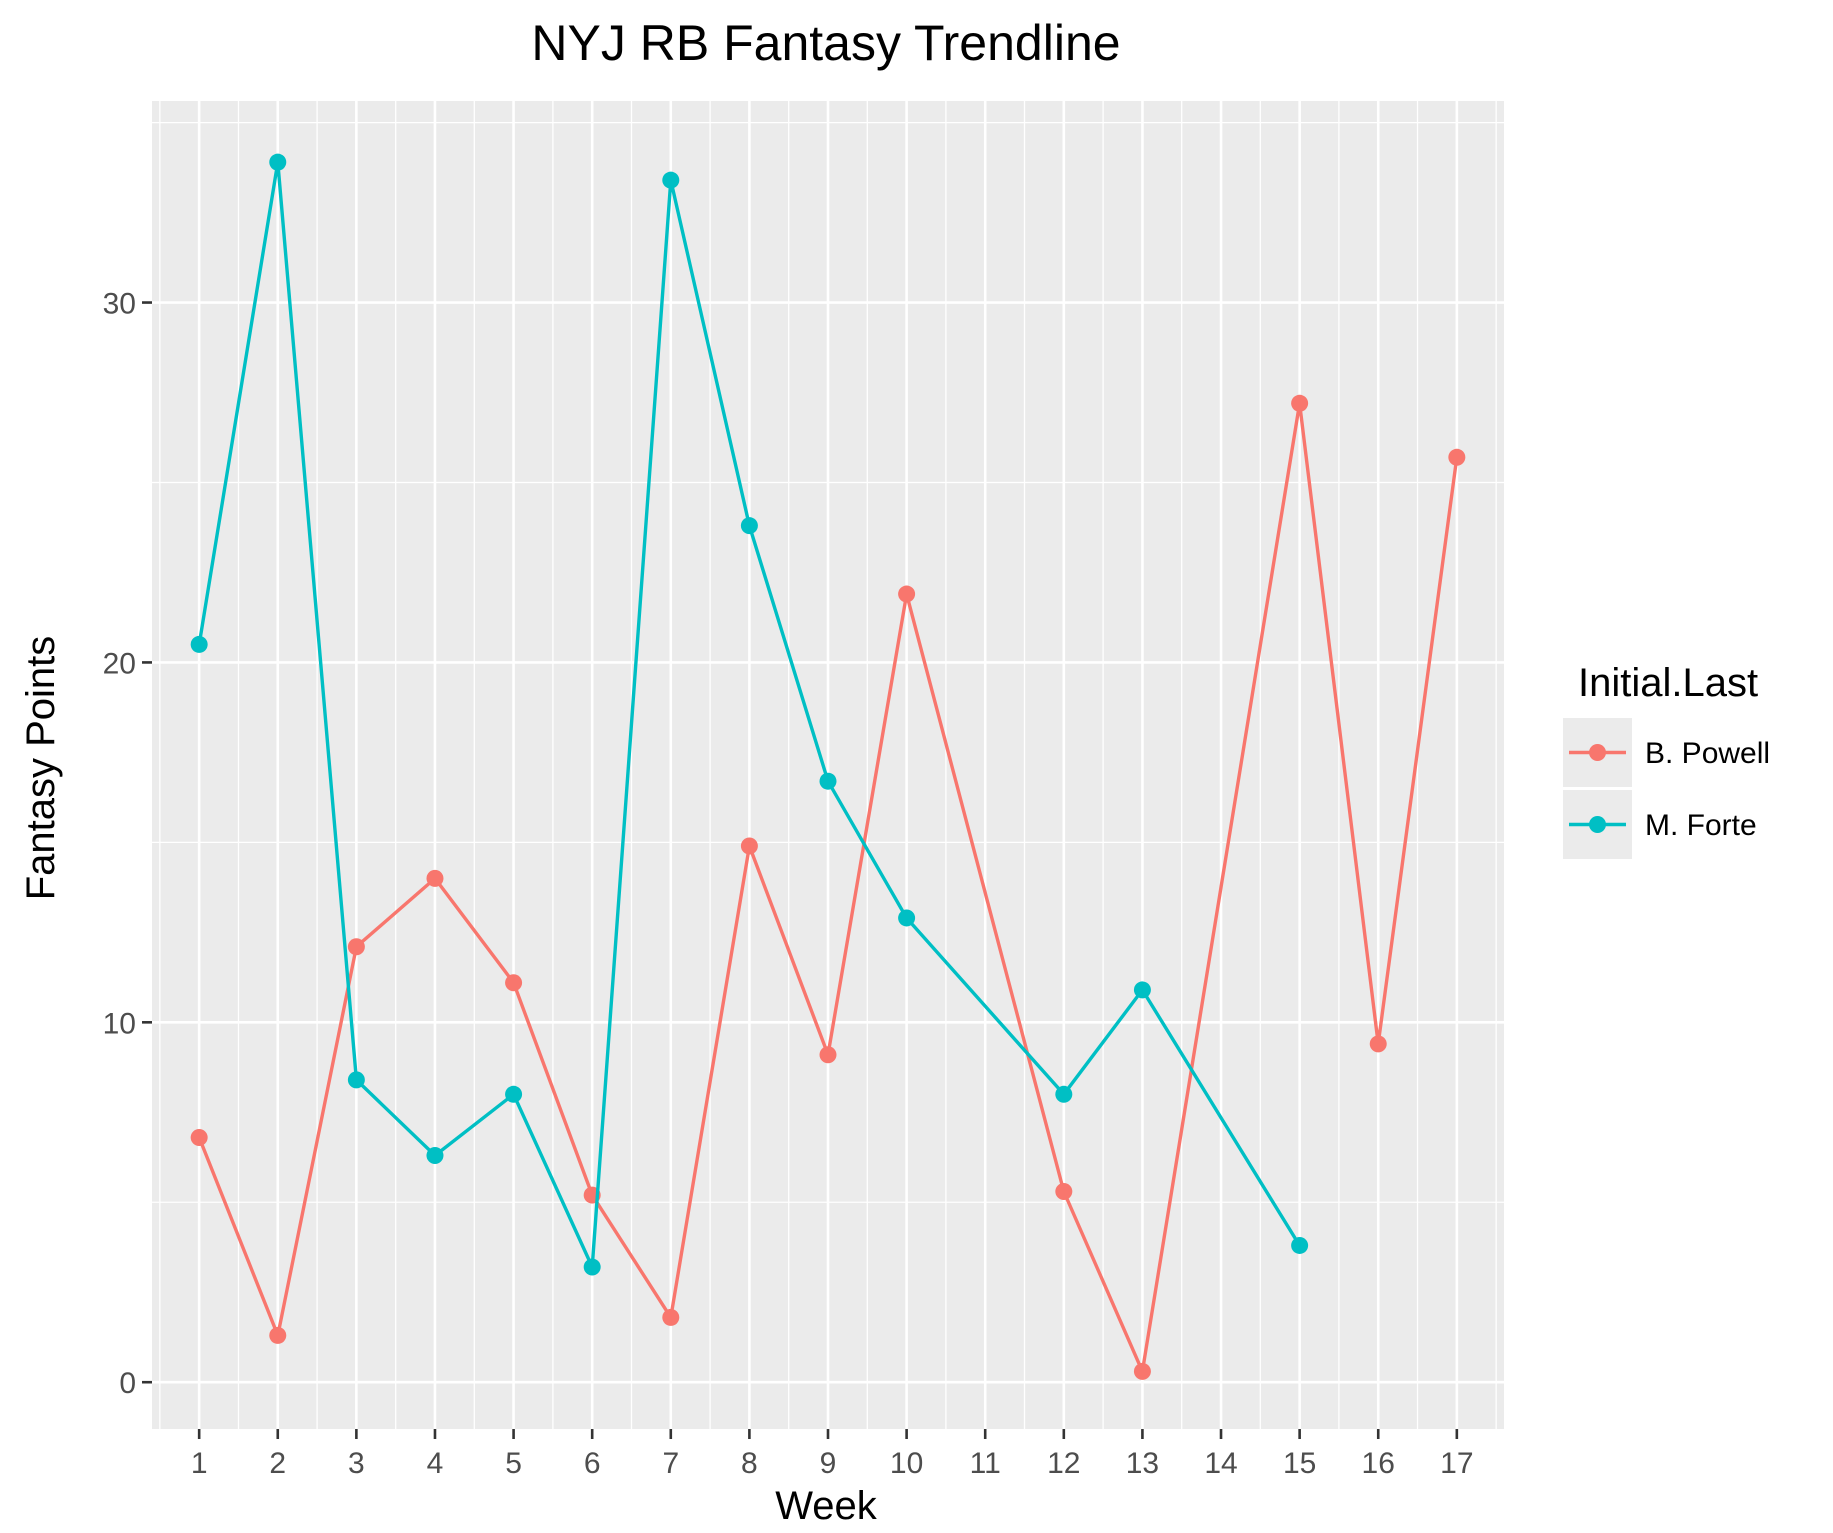 The width and height of the screenshot is (1833, 1533). I want to click on x-tick-label: 9, so click(828, 1463).